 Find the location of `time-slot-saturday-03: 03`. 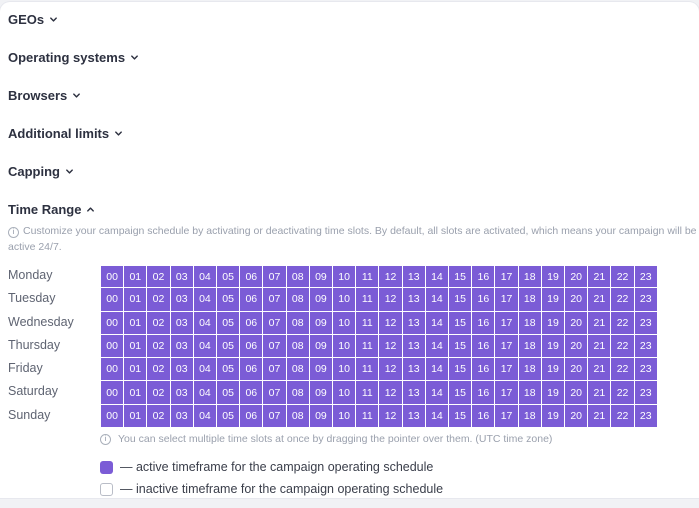

time-slot-saturday-03: 03 is located at coordinates (182, 393).